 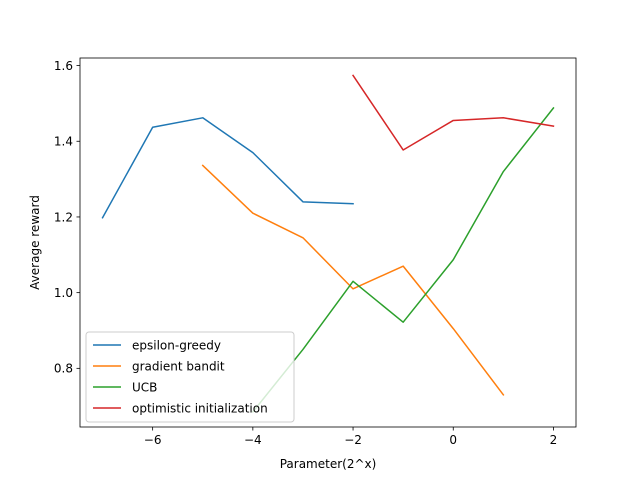 What do you see at coordinates (63, 217) in the screenshot?
I see `y-tick-label: 1.2` at bounding box center [63, 217].